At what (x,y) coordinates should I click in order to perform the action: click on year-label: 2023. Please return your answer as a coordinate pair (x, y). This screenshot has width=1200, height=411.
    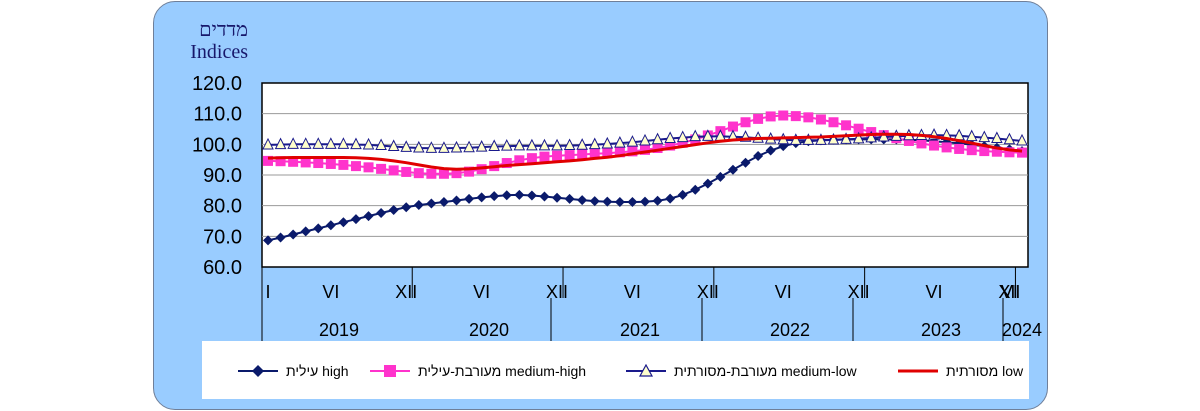
    Looking at the image, I should click on (941, 330).